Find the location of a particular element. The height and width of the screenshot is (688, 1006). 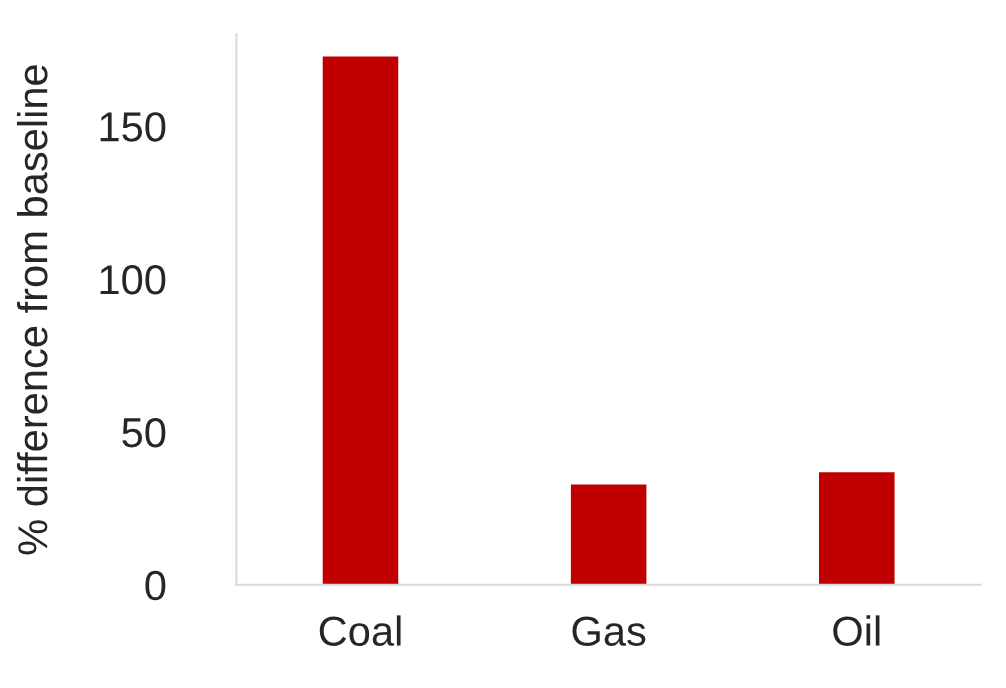

y-tick-label: 0 is located at coordinates (155, 585).